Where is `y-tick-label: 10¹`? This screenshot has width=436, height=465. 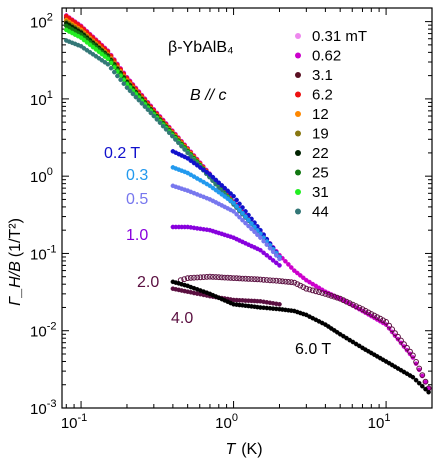 y-tick-label: 10¹ is located at coordinates (41, 99).